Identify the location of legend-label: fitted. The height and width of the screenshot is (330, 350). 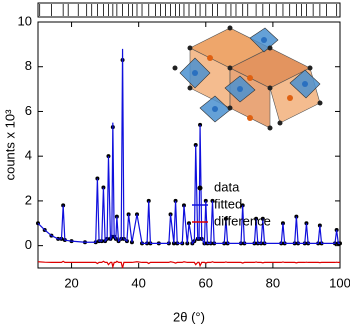
(228, 203).